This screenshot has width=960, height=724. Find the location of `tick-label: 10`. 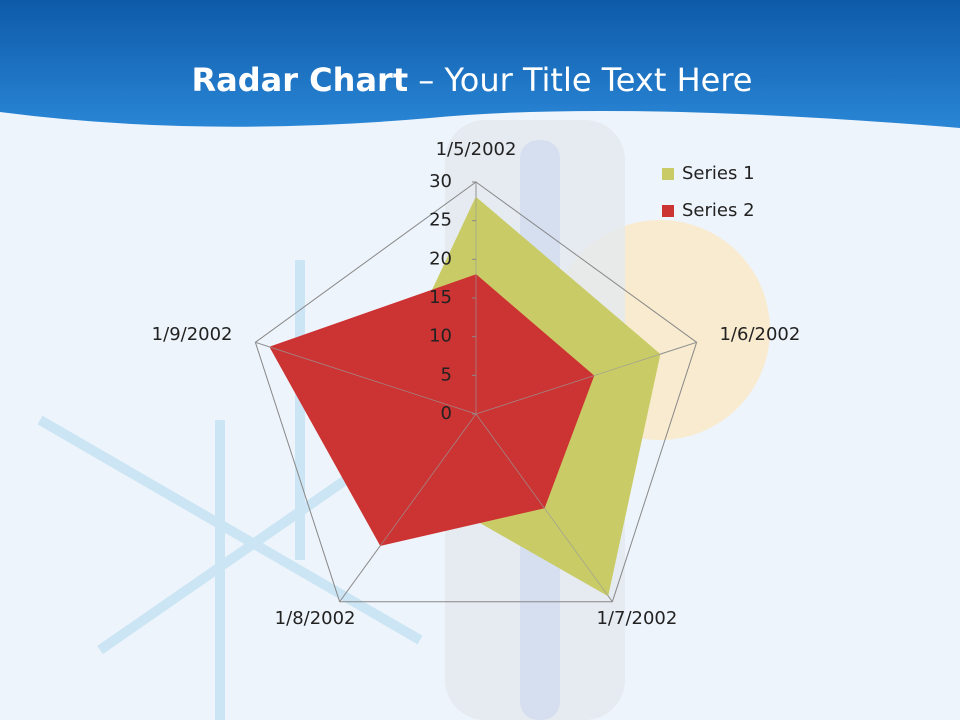

tick-label: 10 is located at coordinates (440, 336).